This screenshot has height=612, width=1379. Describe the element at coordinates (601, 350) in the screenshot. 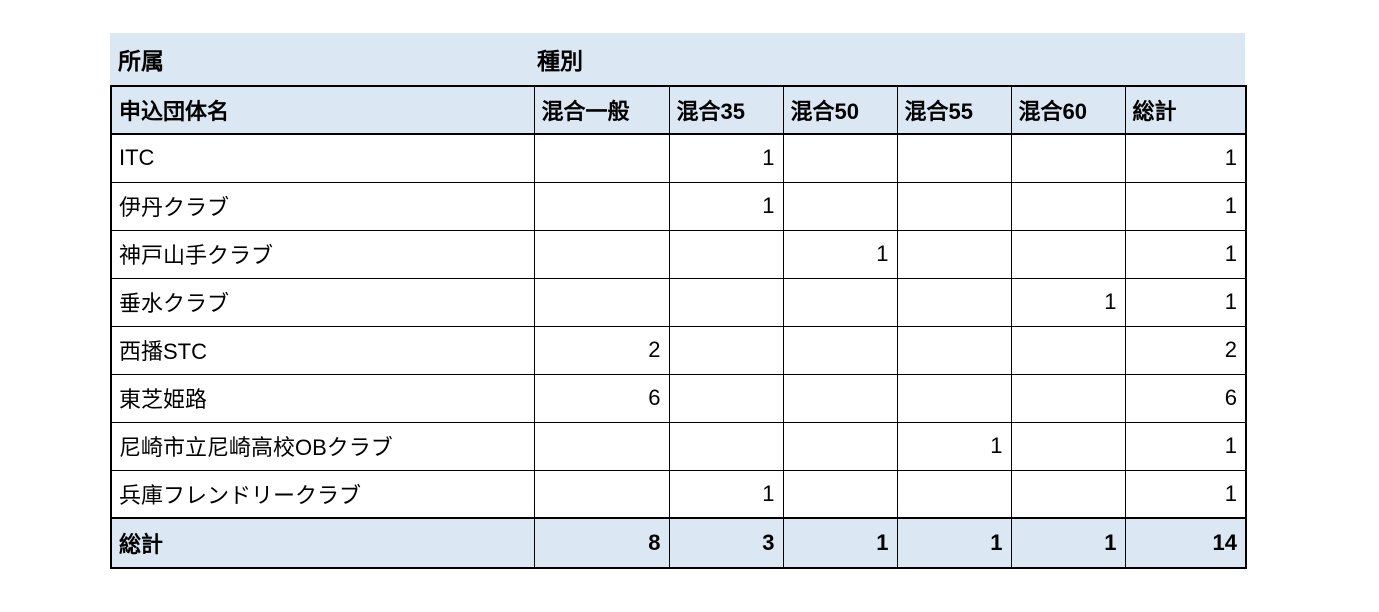

I see `value-cell: 2` at that location.